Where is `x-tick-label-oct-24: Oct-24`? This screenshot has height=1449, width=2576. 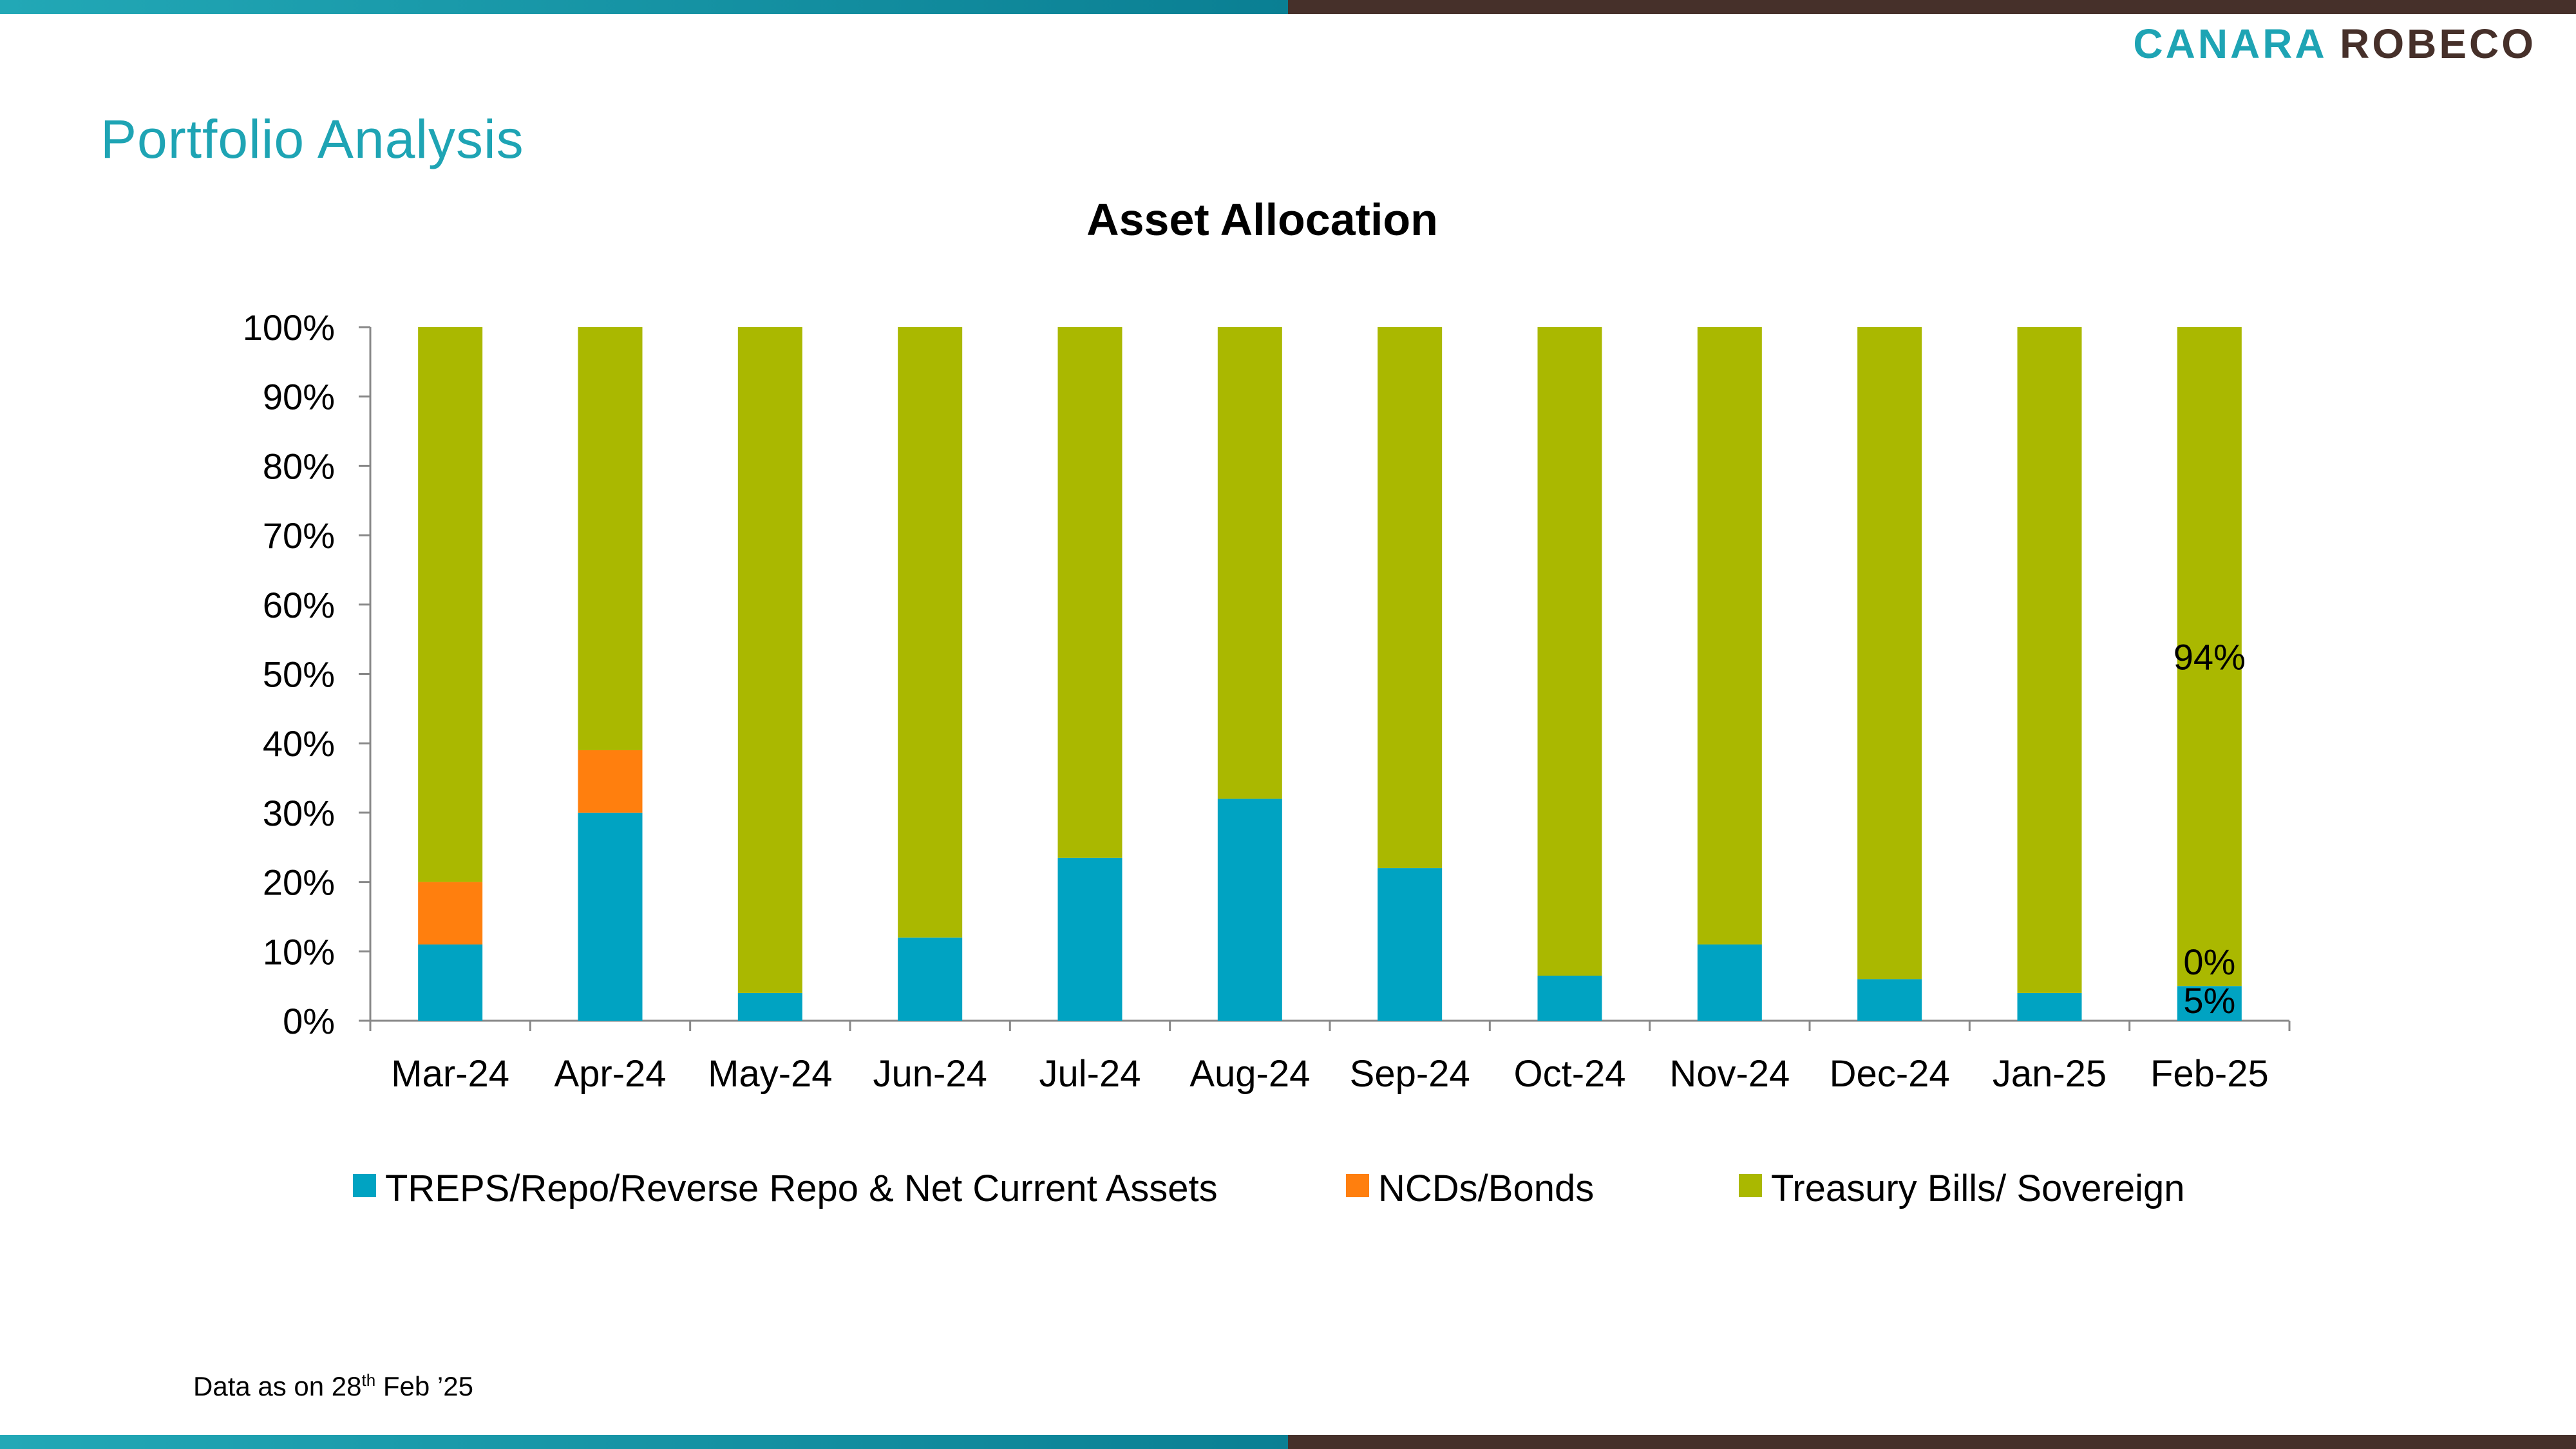 x-tick-label-oct-24: Oct-24 is located at coordinates (1569, 1074).